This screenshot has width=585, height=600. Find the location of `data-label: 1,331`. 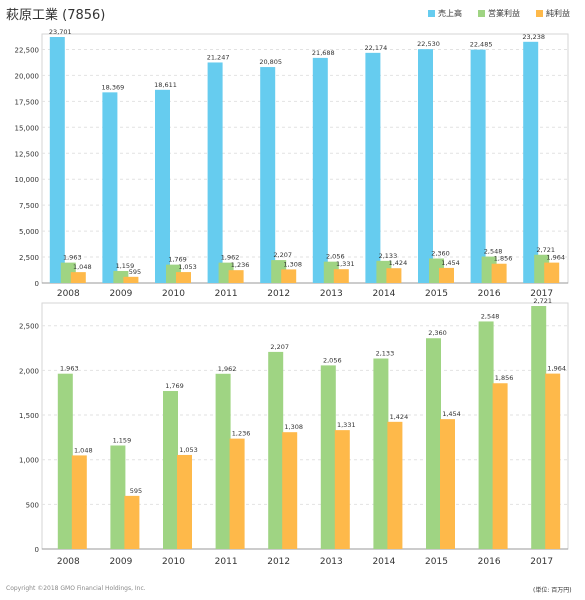

data-label: 1,331 is located at coordinates (345, 264).